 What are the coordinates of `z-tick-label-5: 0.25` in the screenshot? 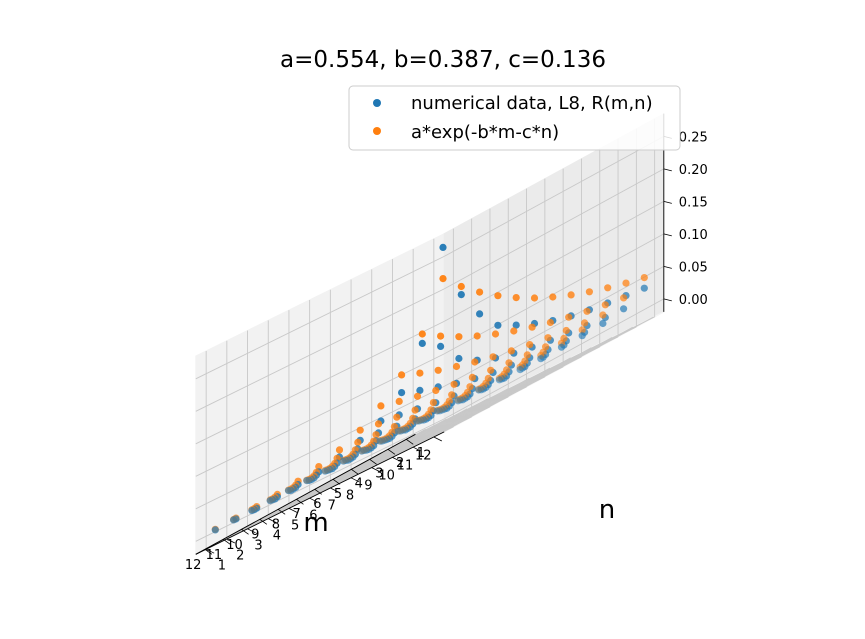 It's located at (693, 137).